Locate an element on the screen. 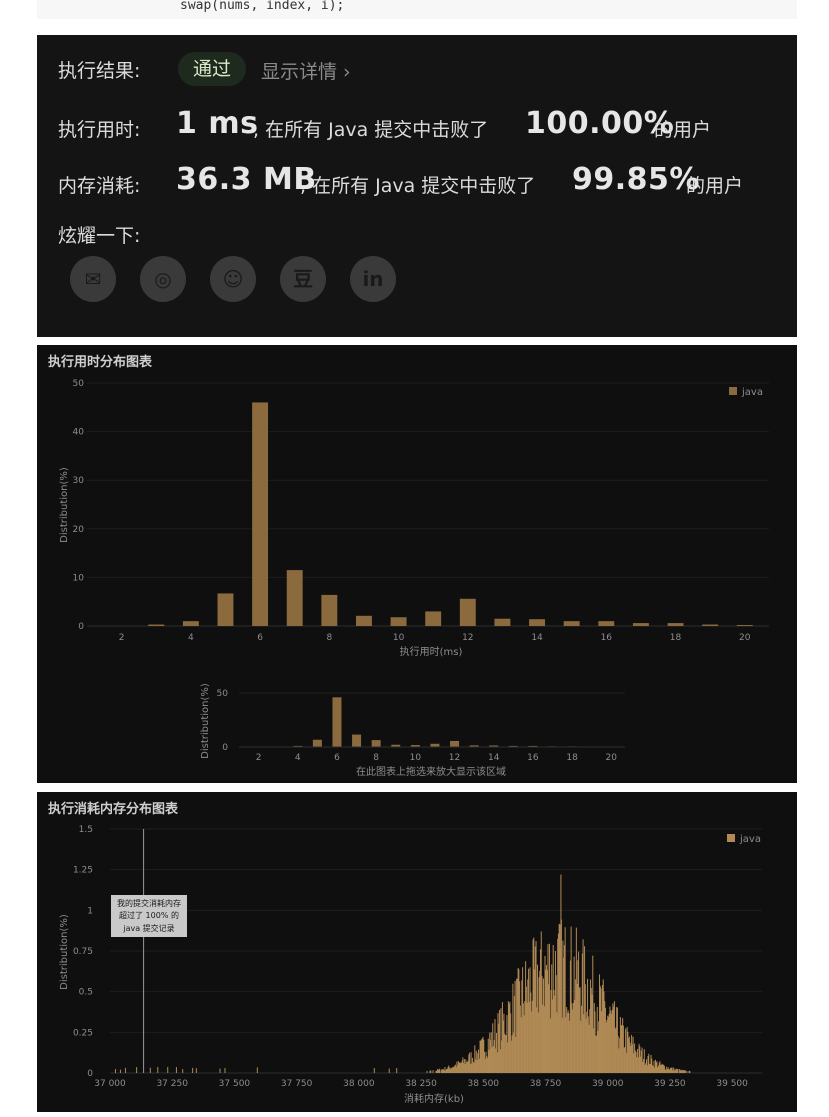  wechat-icon: ✉ is located at coordinates (93, 279).